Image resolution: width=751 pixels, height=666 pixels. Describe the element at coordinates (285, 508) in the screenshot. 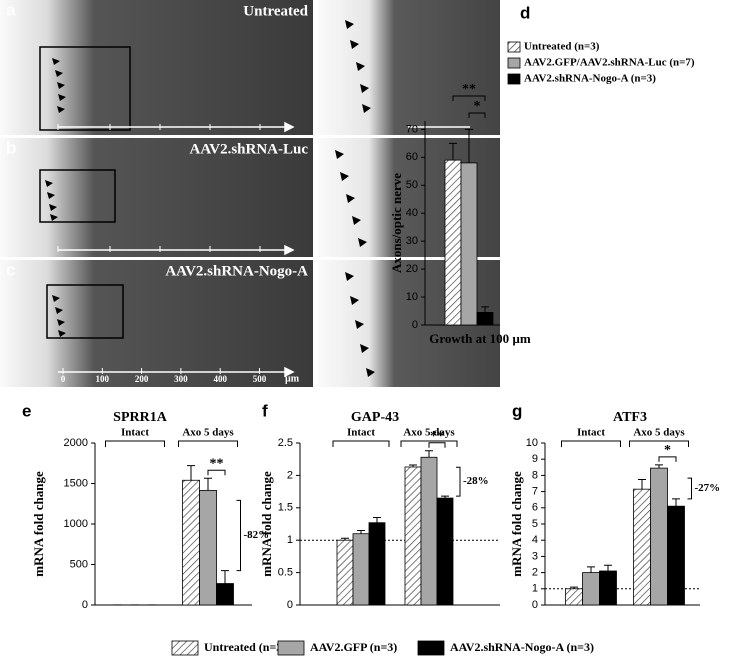

I see `y-tick-label: 1.5` at that location.